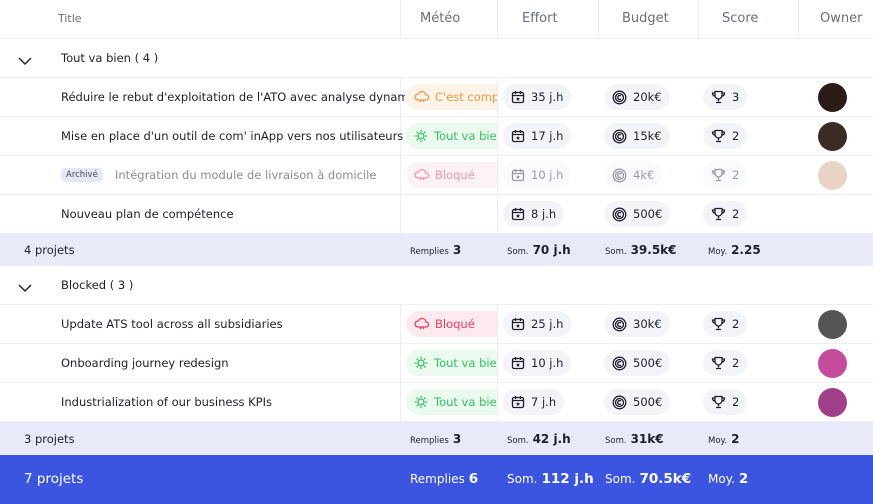 The width and height of the screenshot is (873, 504). I want to click on column-header: Owner, so click(841, 18).